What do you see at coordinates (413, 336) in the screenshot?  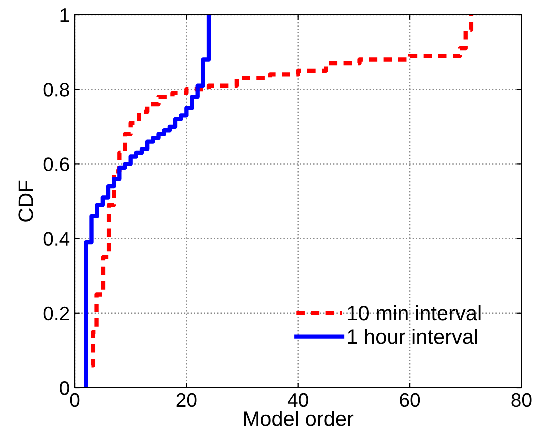 I see `legend-label: 1 hour interval` at bounding box center [413, 336].